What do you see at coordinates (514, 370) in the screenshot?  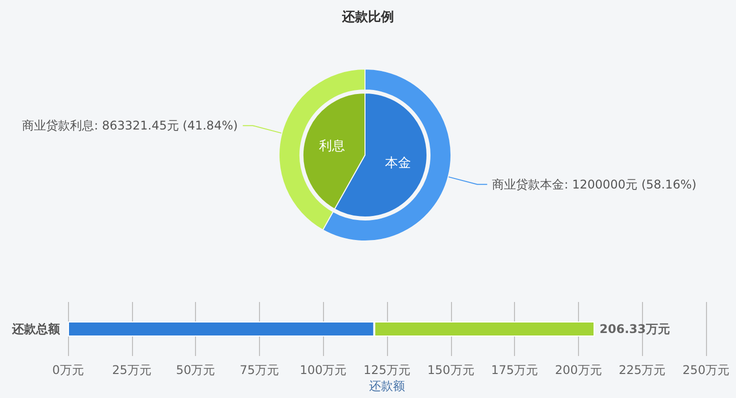 I see `x-tick-label: 175万元` at bounding box center [514, 370].